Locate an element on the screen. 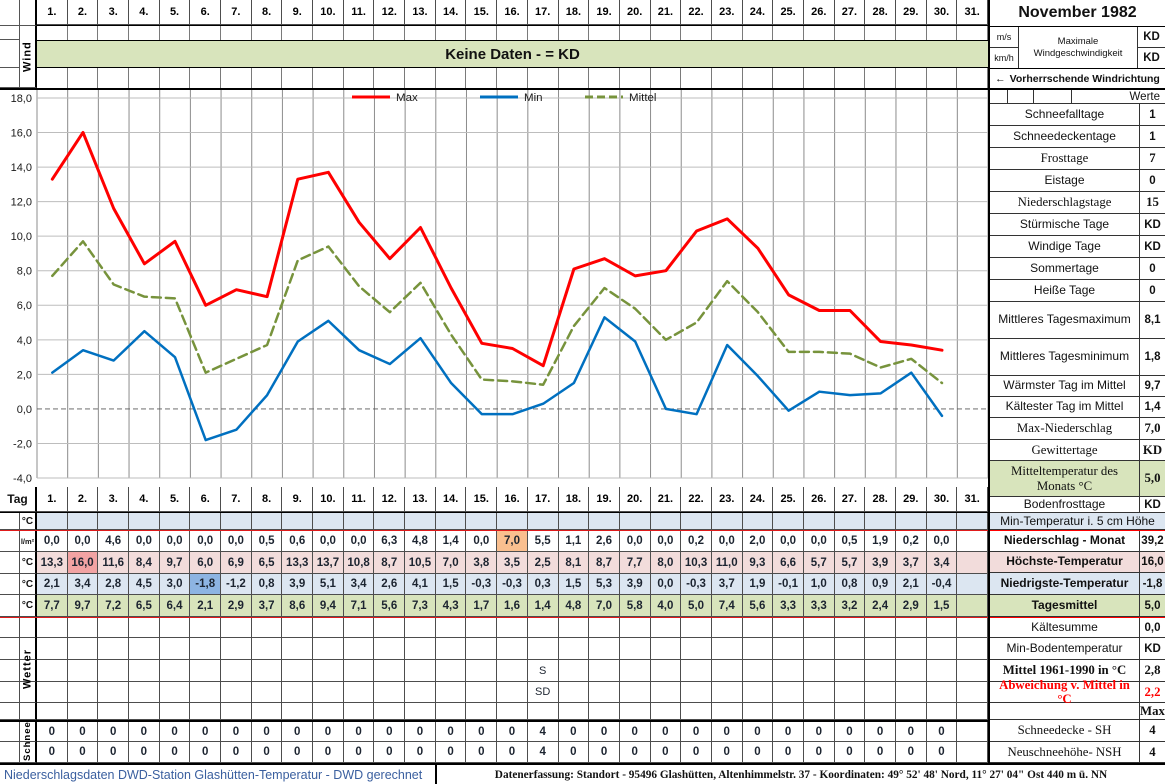 The height and width of the screenshot is (784, 1165). tmittel-cell: 9,4 is located at coordinates (328, 606).